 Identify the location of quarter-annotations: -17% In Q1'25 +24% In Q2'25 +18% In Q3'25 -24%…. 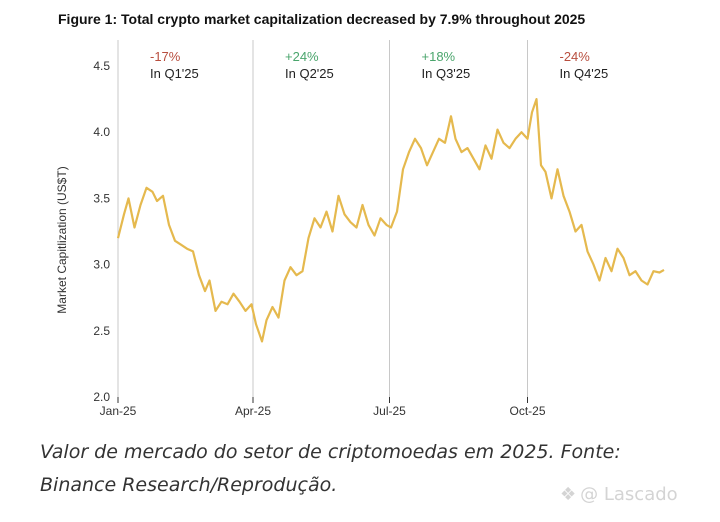
(379, 65).